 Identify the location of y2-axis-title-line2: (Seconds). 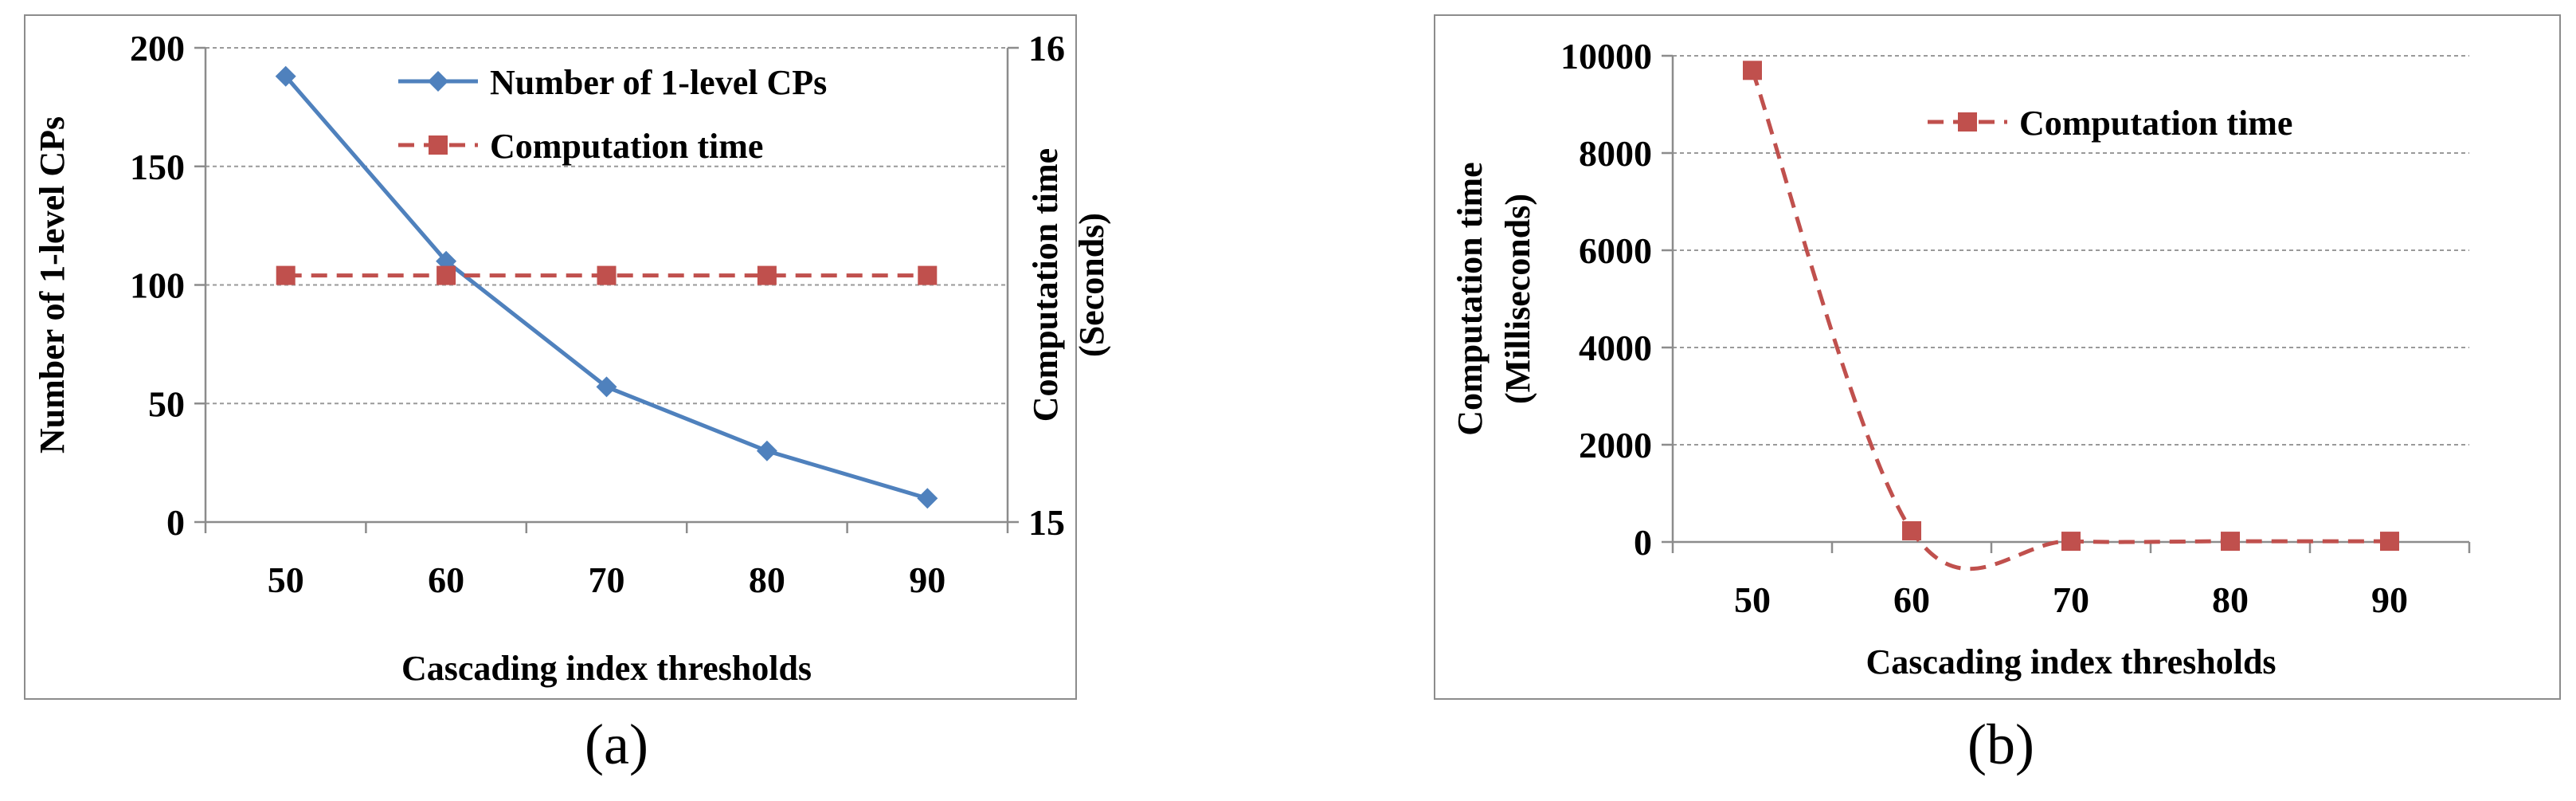
(1091, 285).